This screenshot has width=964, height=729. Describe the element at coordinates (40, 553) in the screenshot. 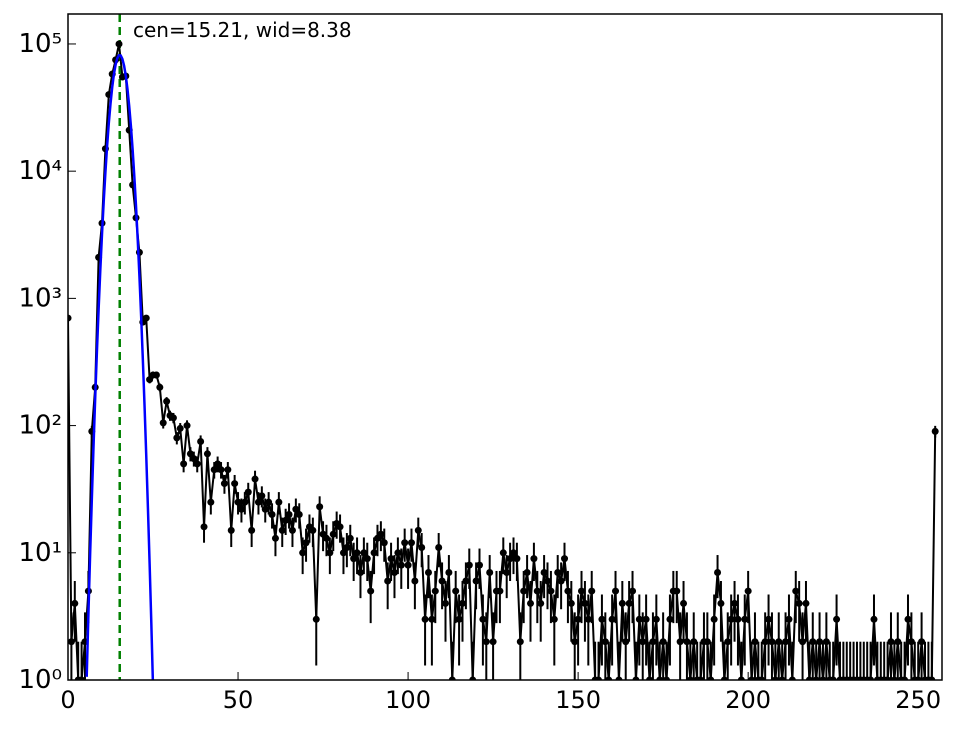

I see `y-tick-label: 10¹` at that location.